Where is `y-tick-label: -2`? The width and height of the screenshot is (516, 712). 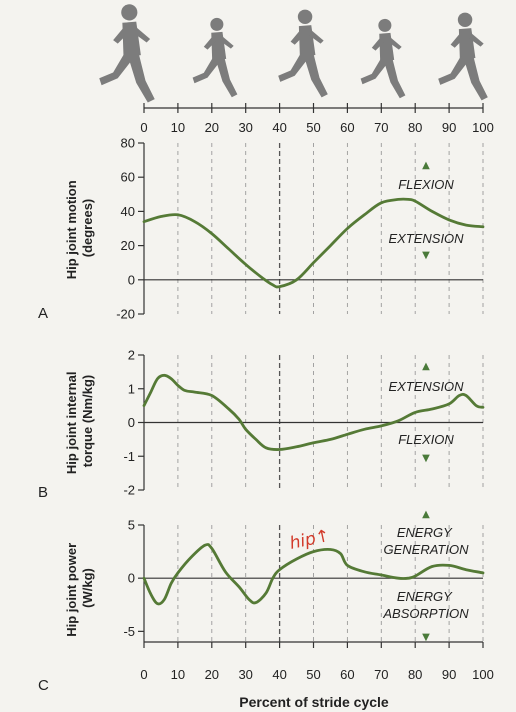
y-tick-label: -2 is located at coordinates (129, 490).